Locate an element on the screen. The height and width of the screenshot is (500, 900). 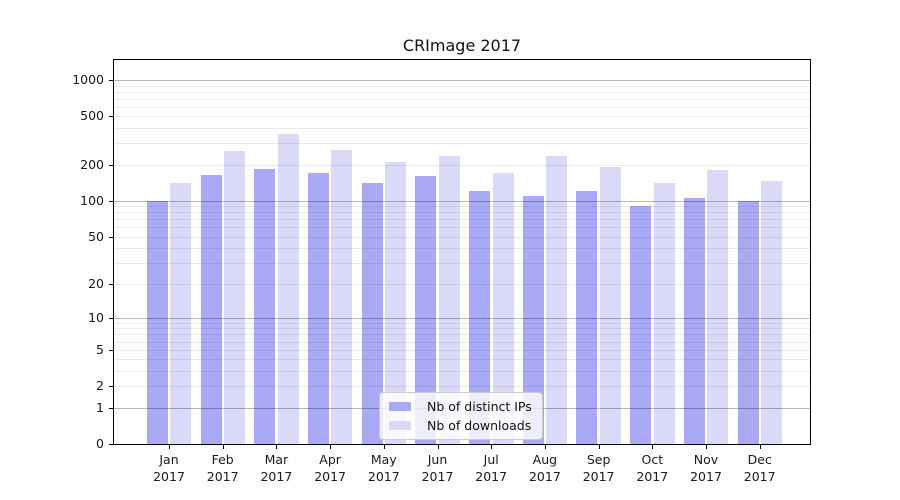
bar-distinct-ips-jul is located at coordinates (479, 317).